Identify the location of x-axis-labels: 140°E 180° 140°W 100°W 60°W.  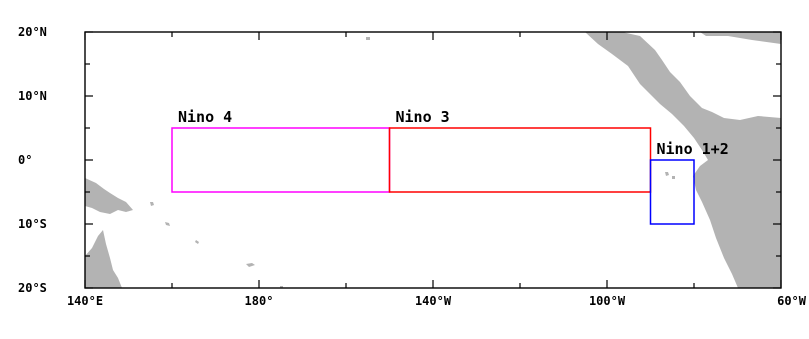
(437, 301).